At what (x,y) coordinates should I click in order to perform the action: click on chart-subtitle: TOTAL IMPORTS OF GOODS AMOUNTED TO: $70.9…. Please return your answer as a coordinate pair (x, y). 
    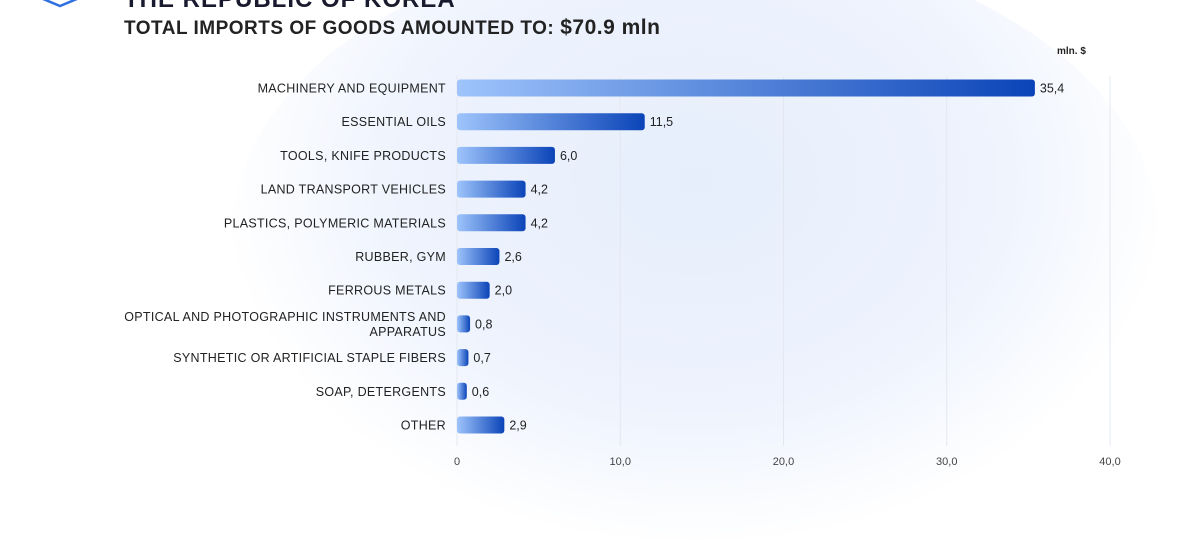
    Looking at the image, I should click on (392, 28).